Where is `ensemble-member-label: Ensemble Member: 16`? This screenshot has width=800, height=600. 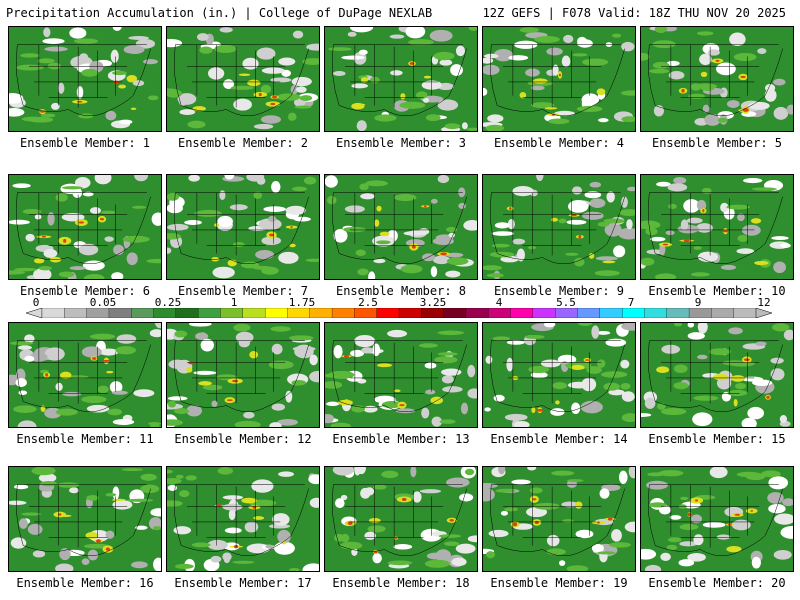
ensemble-member-label: Ensemble Member: 16 is located at coordinates (85, 583).